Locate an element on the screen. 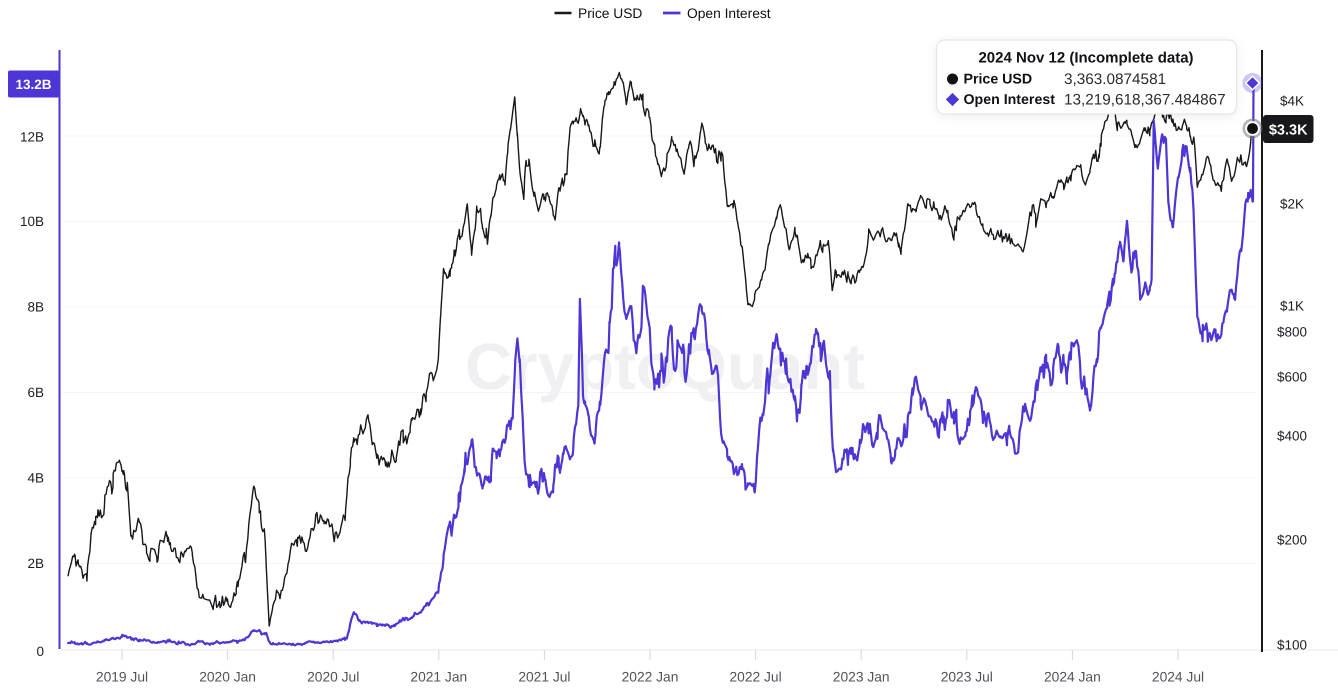 The width and height of the screenshot is (1338, 693). svg-text: 2022 Jul is located at coordinates (756, 677).